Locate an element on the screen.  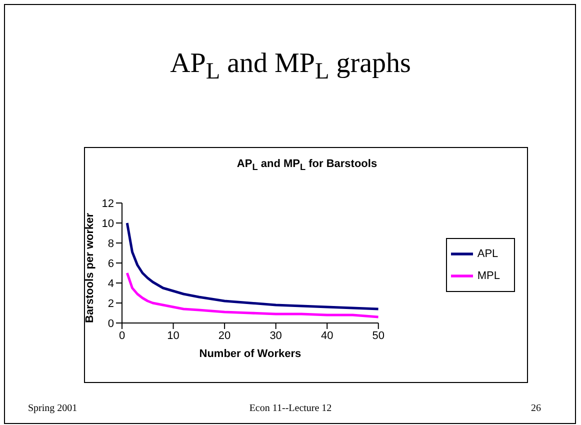
y-tick-label: 6 is located at coordinates (111, 264).